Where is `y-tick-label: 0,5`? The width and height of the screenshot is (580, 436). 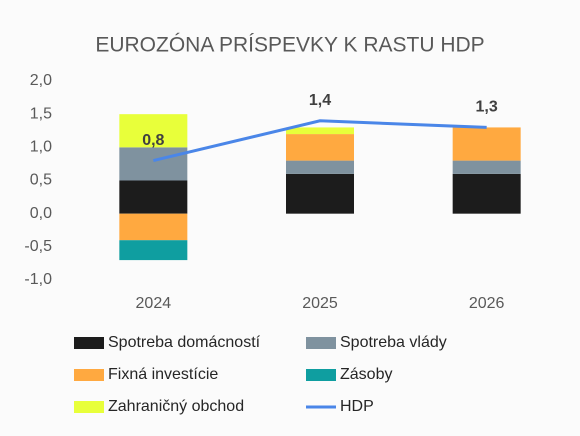
y-tick-label: 0,5 is located at coordinates (41, 180).